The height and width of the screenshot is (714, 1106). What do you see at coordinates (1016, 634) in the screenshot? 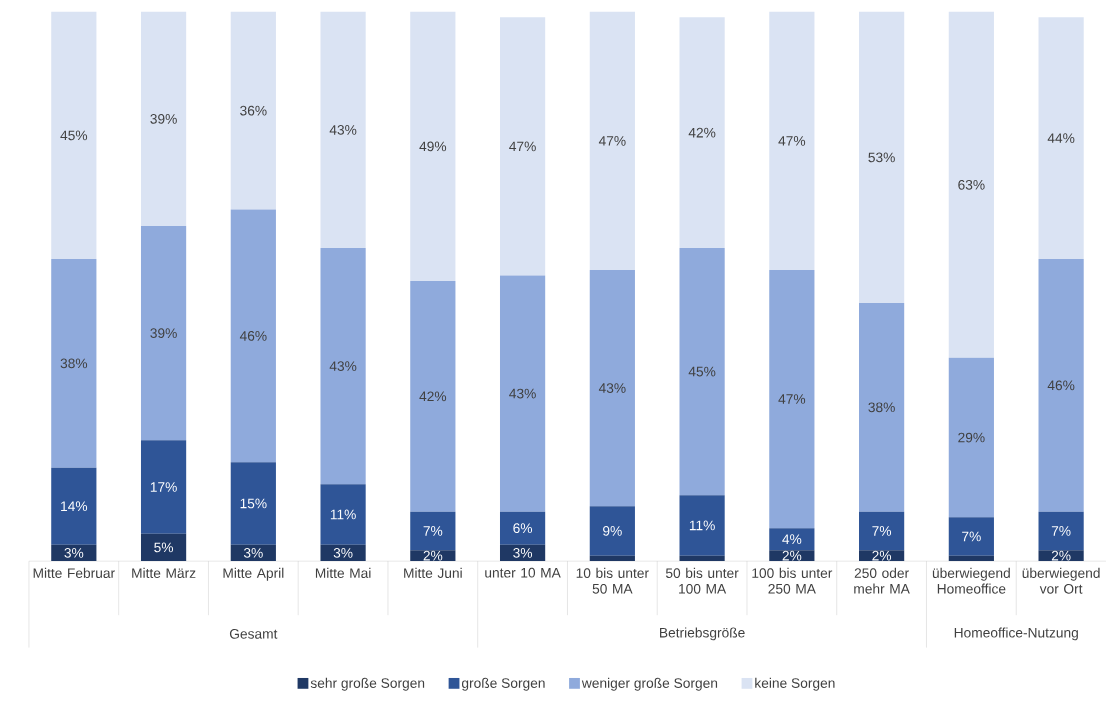
I see `text: Homeoffice-Nutzung` at bounding box center [1016, 634].